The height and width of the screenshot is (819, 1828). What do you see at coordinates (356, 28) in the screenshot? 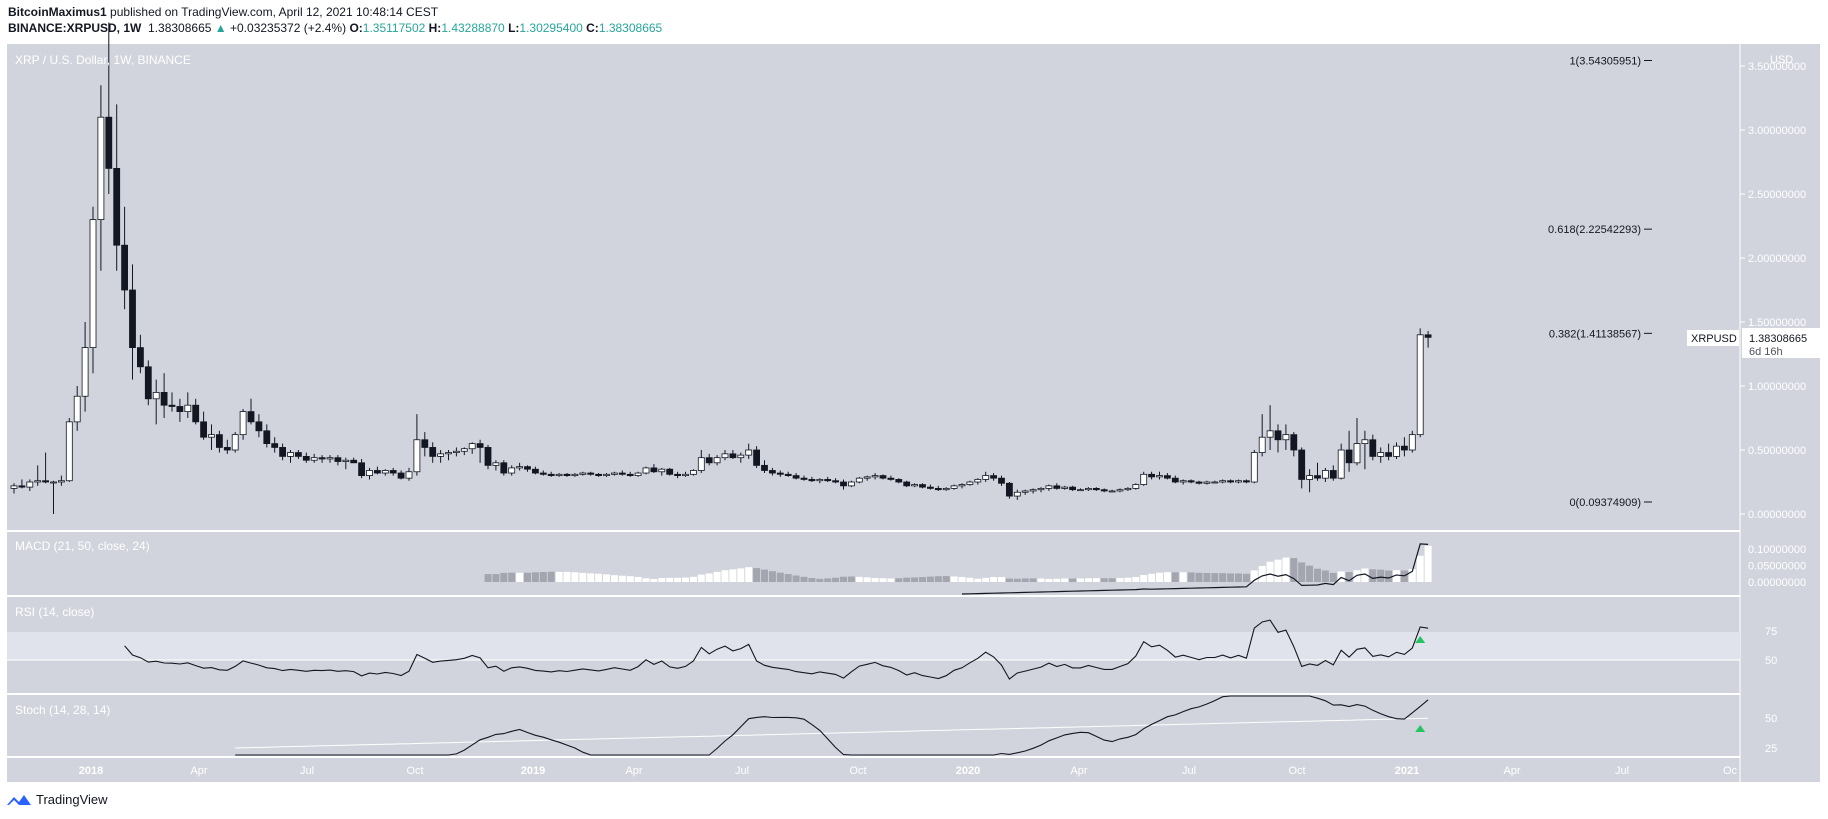
I see `open-label: O:` at bounding box center [356, 28].